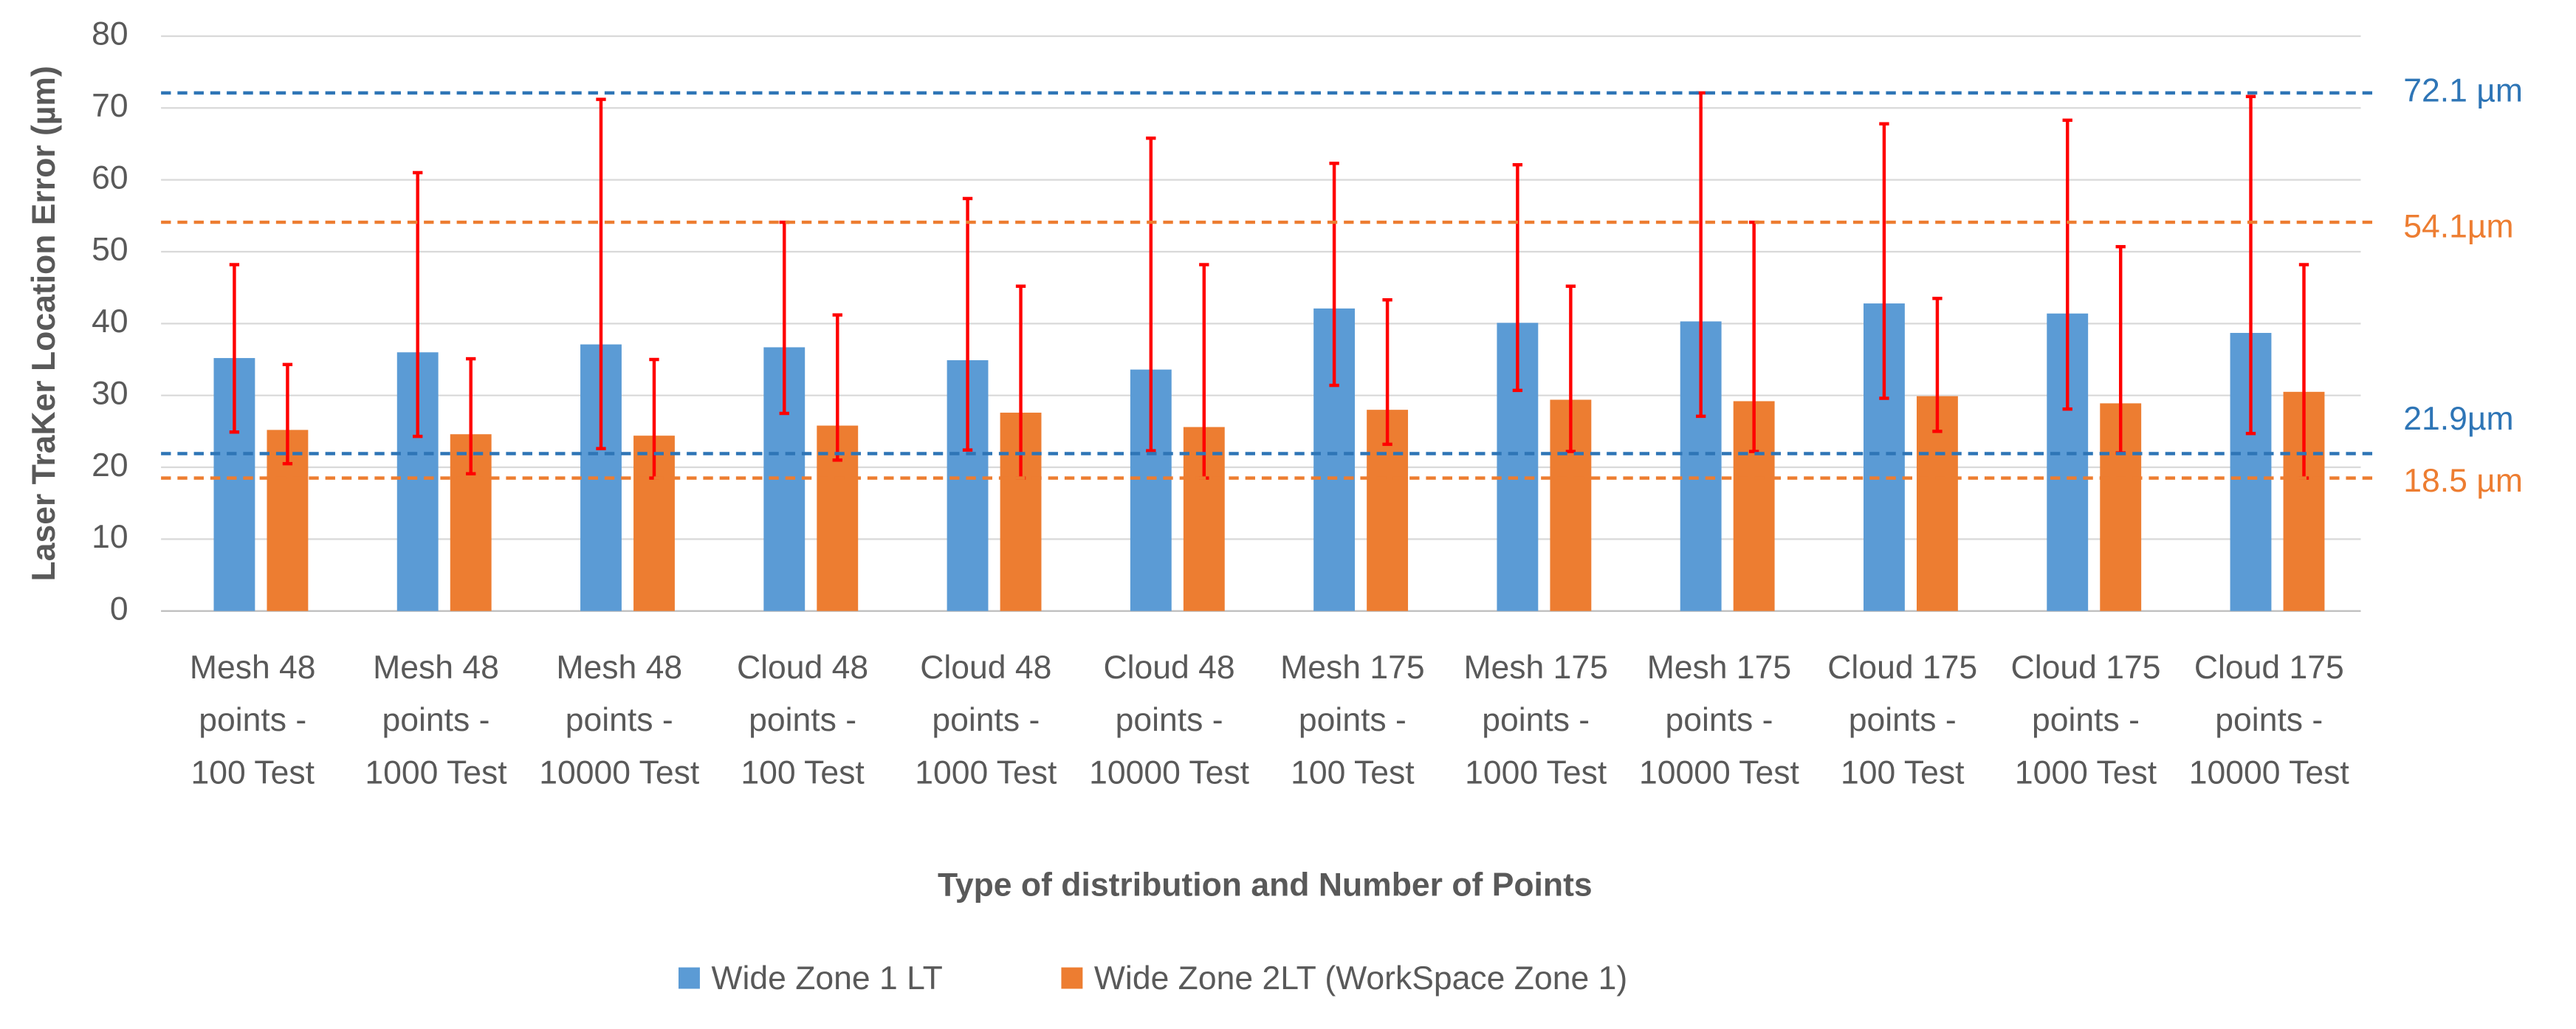  Describe the element at coordinates (2458, 227) in the screenshot. I see `reference-label: 54.1µm` at that location.